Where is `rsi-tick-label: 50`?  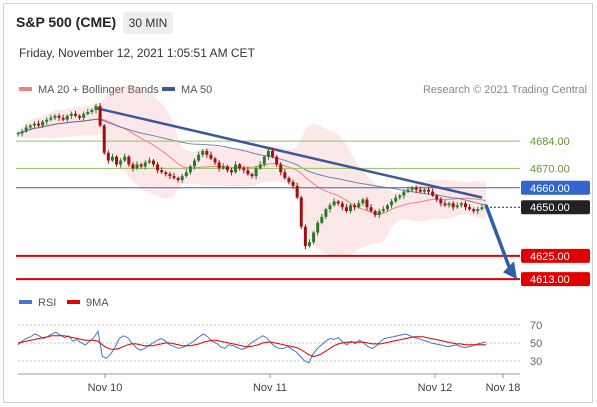 rsi-tick-label: 50 is located at coordinates (536, 344).